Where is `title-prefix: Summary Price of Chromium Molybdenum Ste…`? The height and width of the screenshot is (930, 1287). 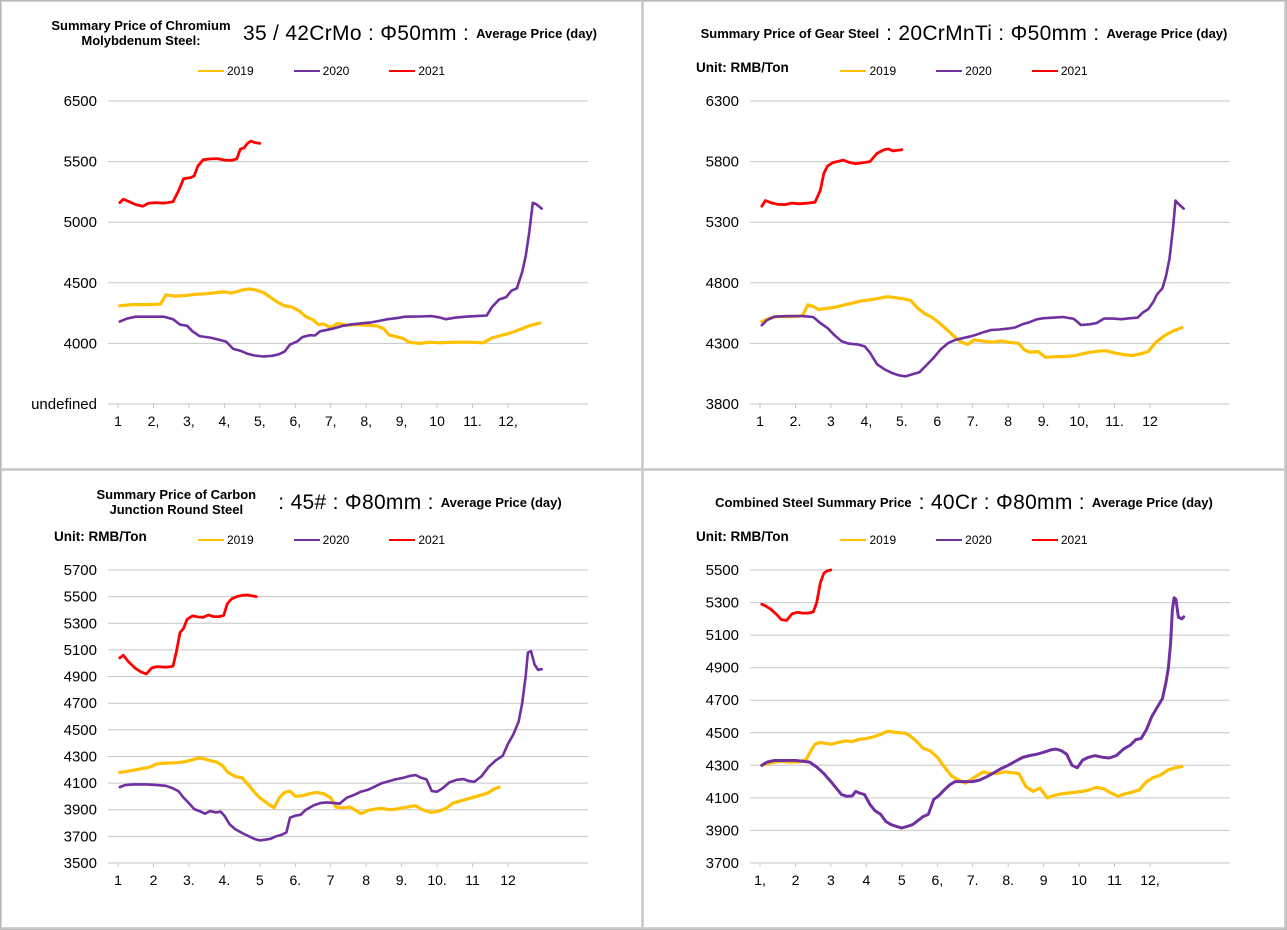 title-prefix: Summary Price of Chromium Molybdenum Ste… is located at coordinates (141, 33).